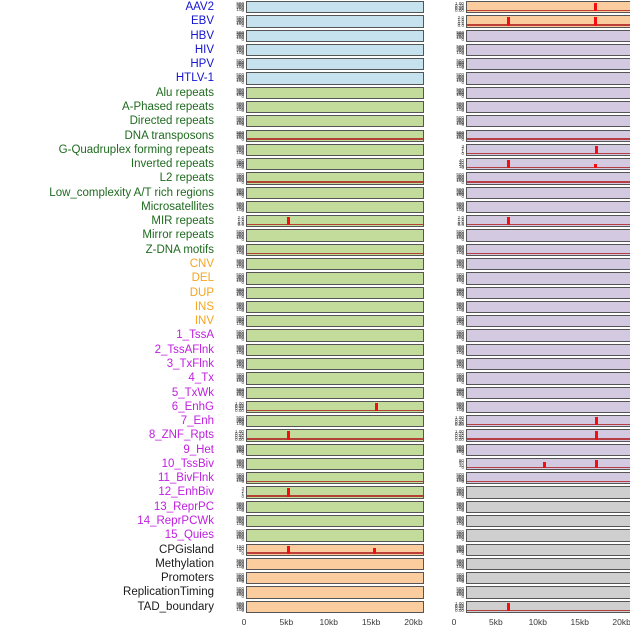  What do you see at coordinates (241, 551) in the screenshot?
I see `y-tick-label: 50` at bounding box center [241, 551].